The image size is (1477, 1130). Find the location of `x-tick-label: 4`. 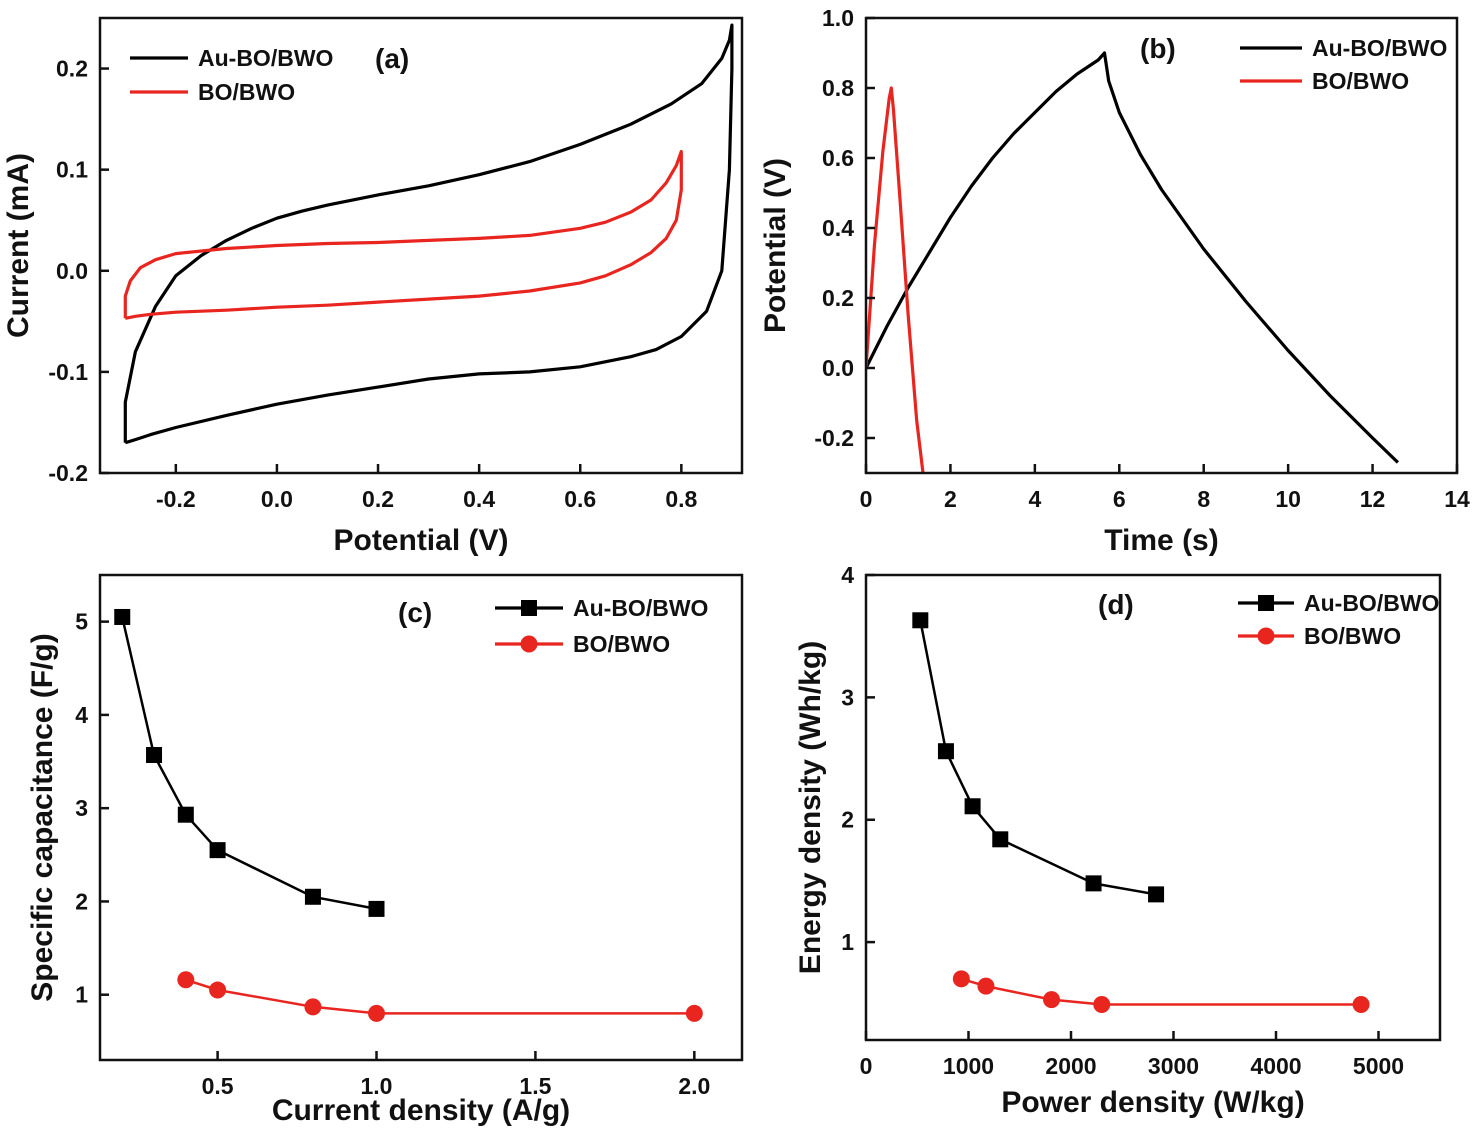

x-tick-label: 4 is located at coordinates (1034, 499).